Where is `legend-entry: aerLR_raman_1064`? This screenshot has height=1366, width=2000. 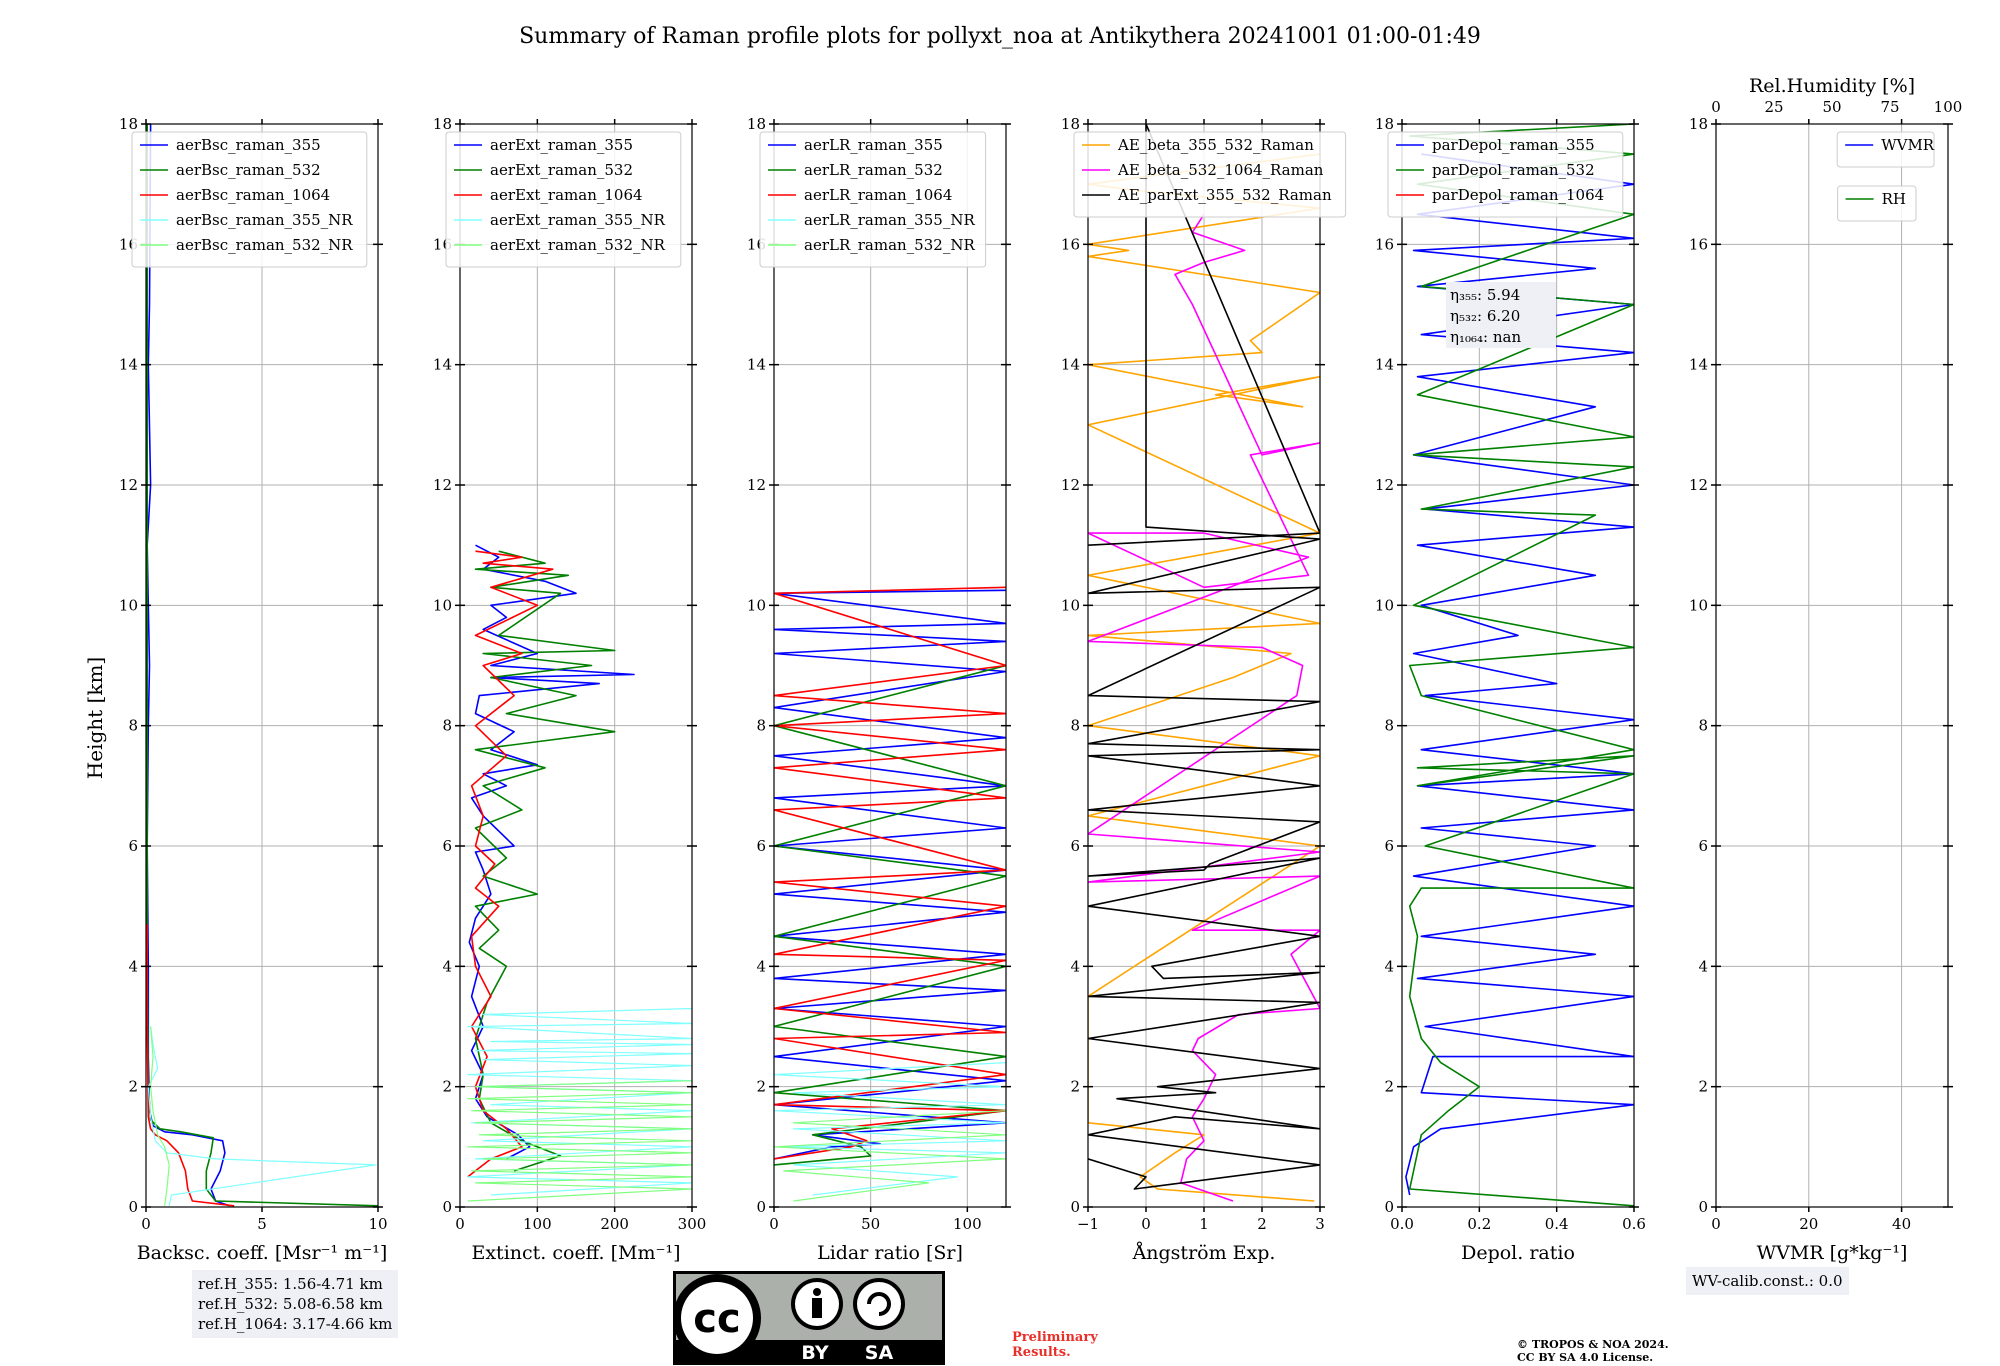
legend-entry: aerLR_raman_1064 is located at coordinates (878, 195).